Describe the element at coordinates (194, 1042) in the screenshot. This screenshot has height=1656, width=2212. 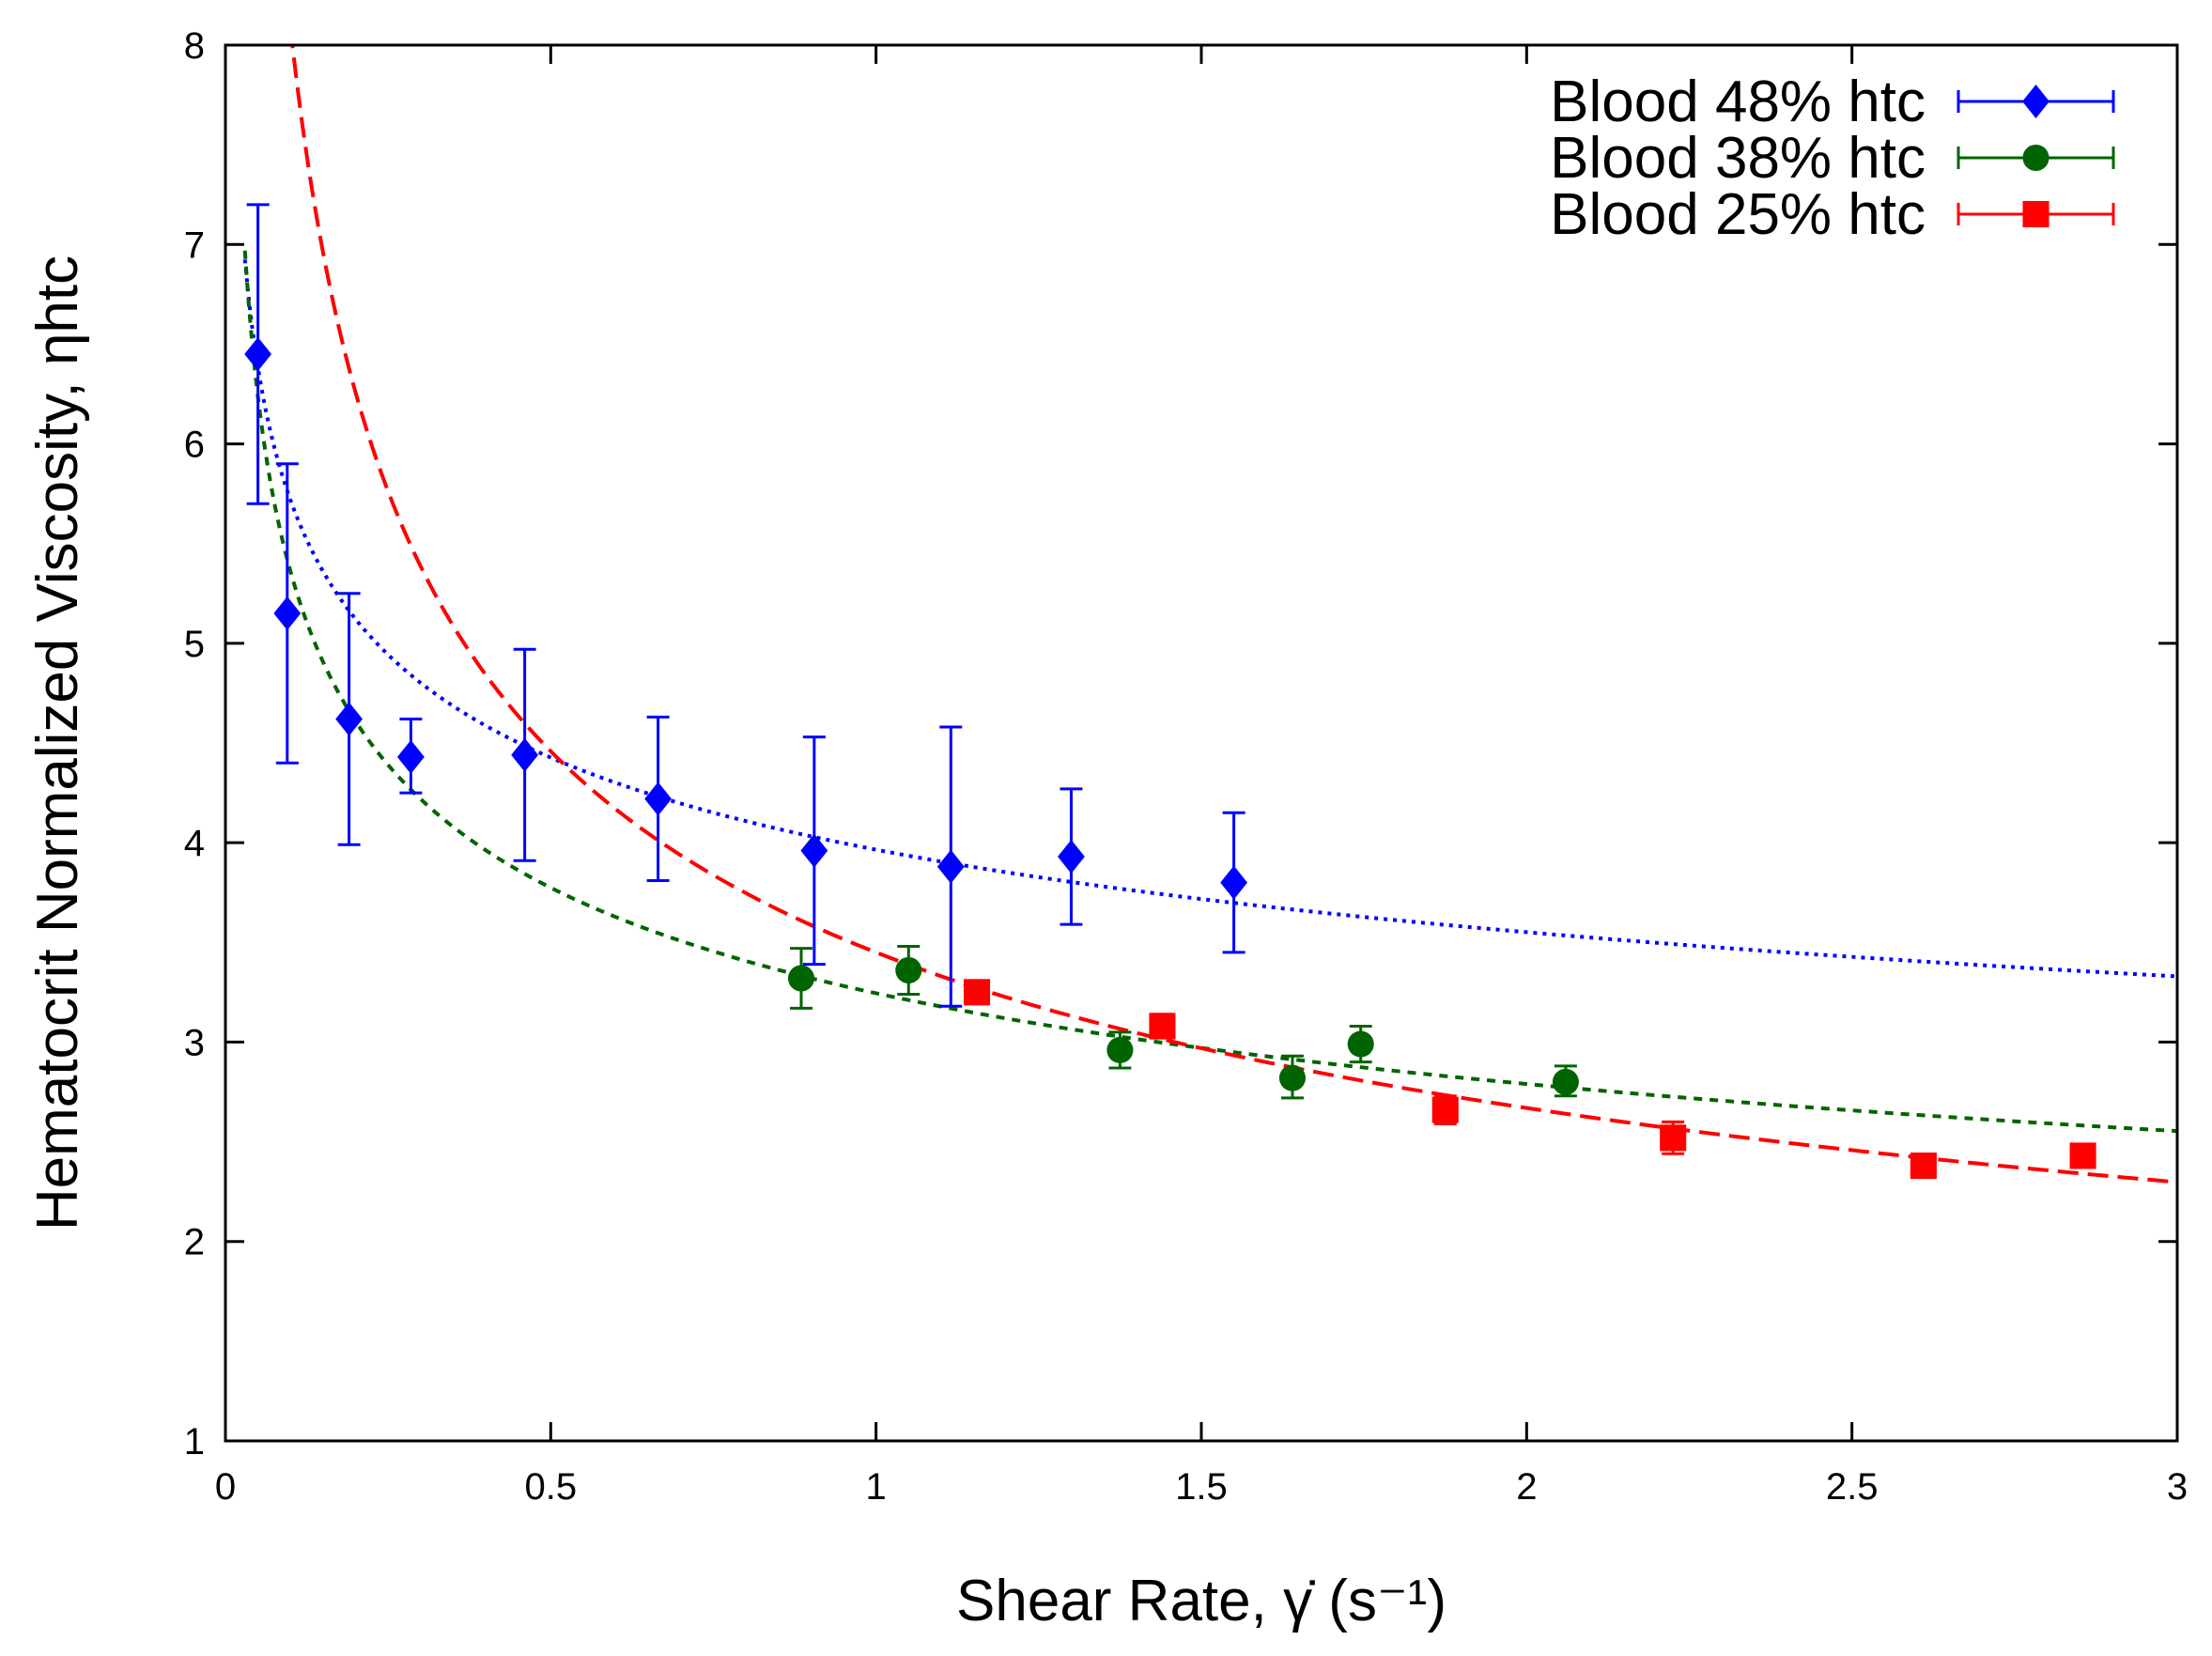
I see `y-tick-label: 3` at that location.